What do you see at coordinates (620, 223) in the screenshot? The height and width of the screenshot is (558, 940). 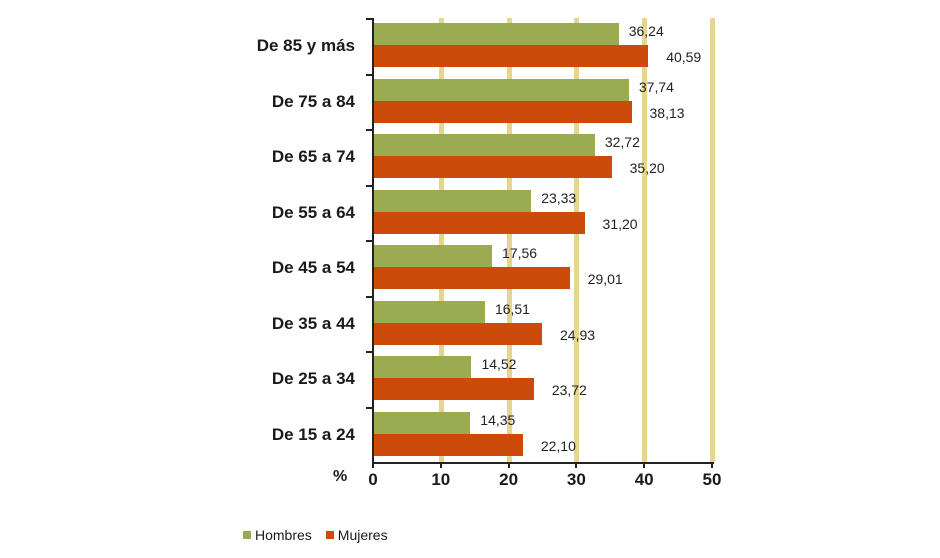 I see `value-label-mujeres: 31,20` at bounding box center [620, 223].